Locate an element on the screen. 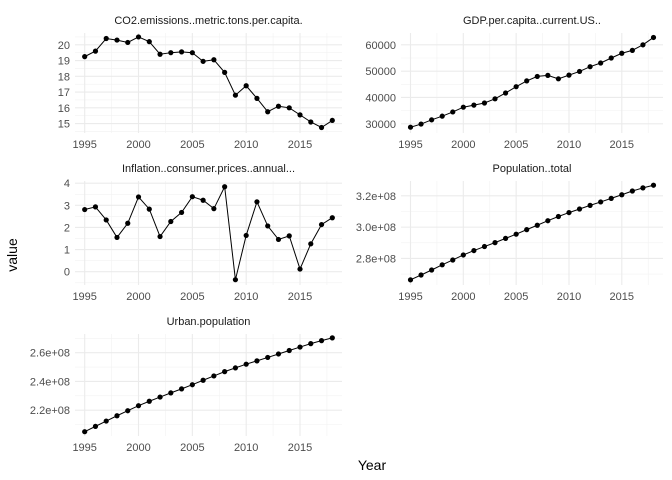 This screenshot has height=480, width=672. panel-title: Urban.population is located at coordinates (209, 322).